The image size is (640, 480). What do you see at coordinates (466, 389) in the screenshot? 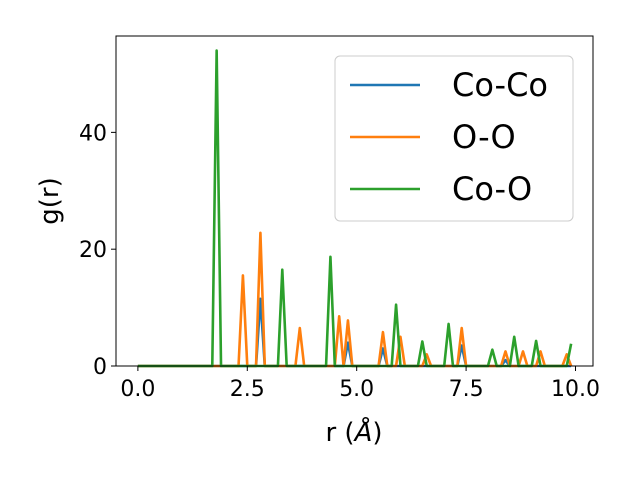
I see `x-tick-label: 7.5` at bounding box center [466, 389].